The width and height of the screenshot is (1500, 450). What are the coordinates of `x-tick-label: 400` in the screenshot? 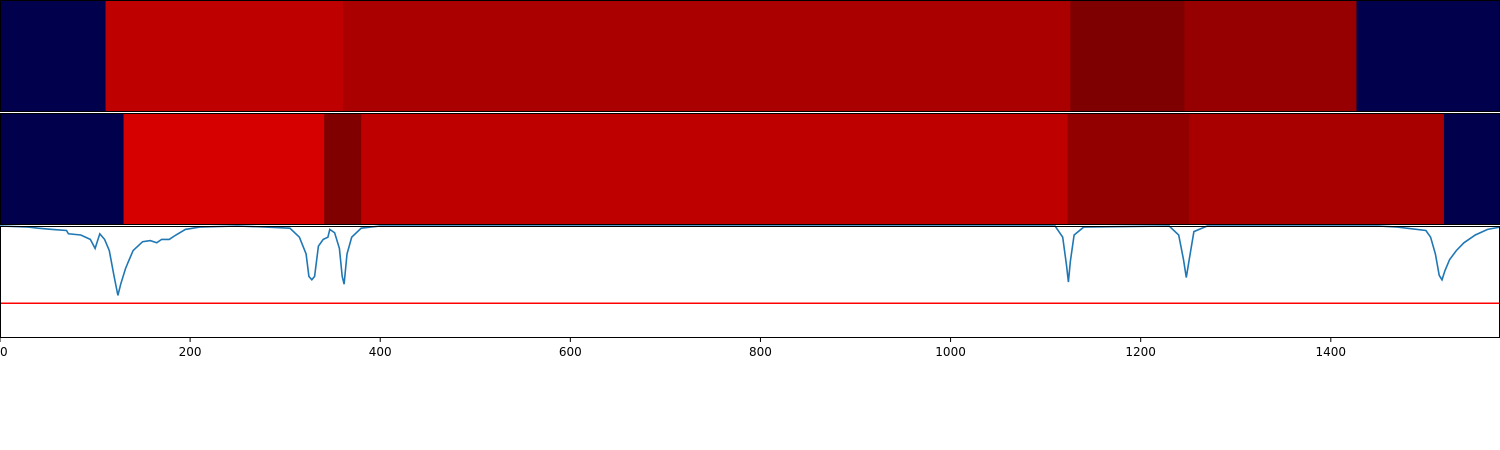 It's located at (380, 352).